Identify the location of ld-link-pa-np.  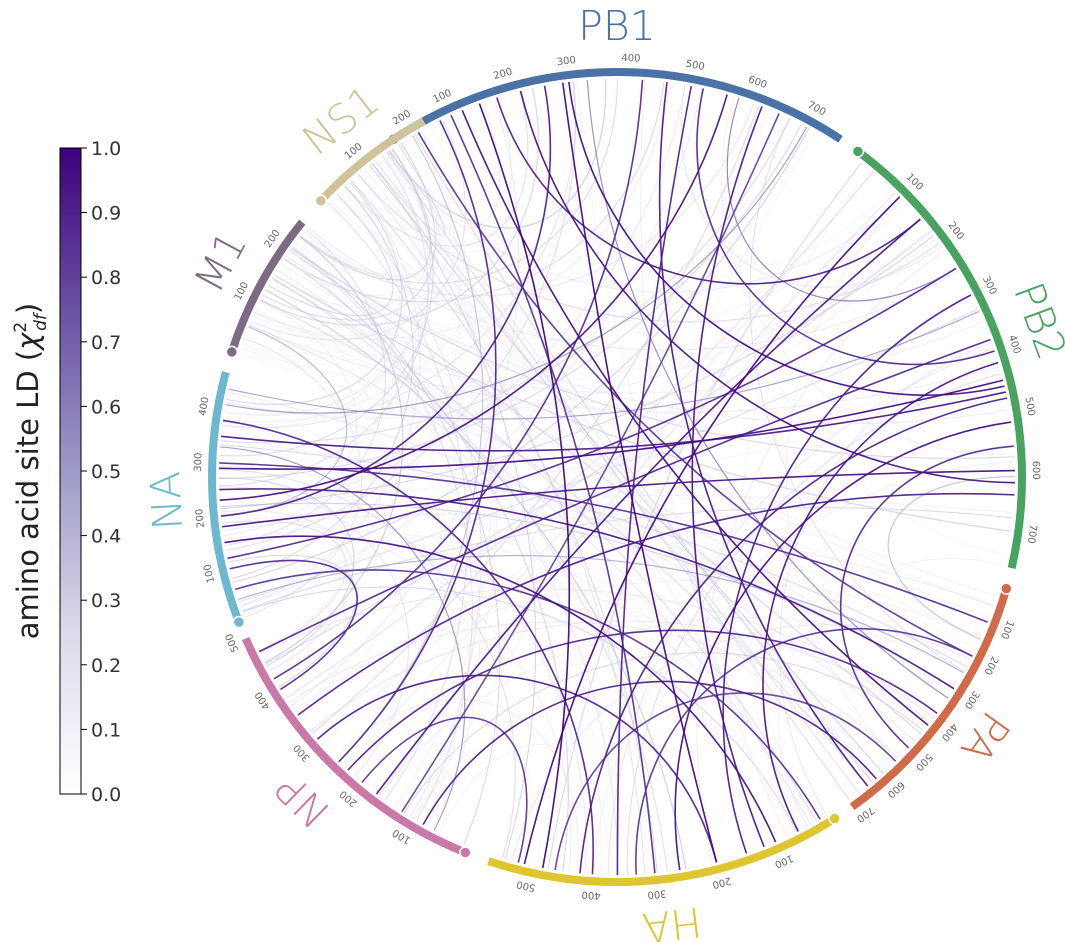
(649, 752).